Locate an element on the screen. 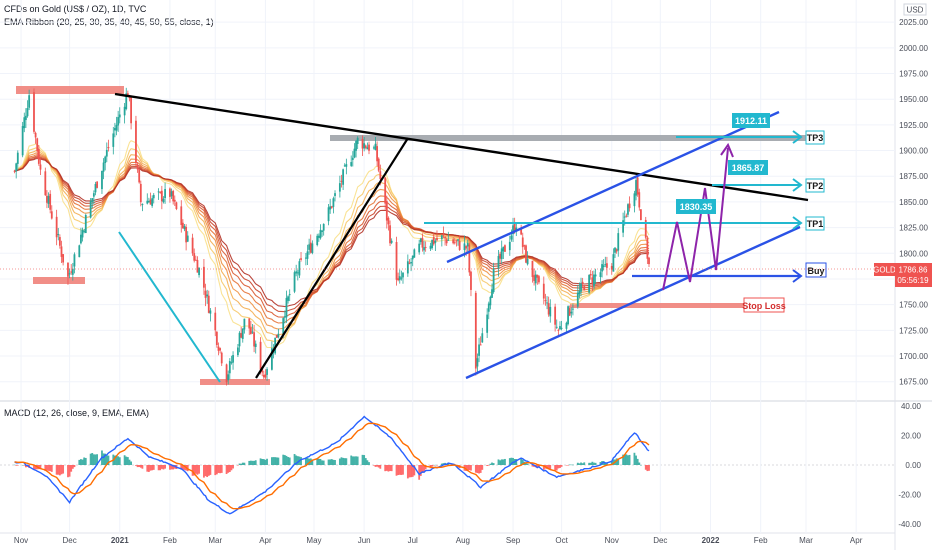  macd-line is located at coordinates (332, 465).